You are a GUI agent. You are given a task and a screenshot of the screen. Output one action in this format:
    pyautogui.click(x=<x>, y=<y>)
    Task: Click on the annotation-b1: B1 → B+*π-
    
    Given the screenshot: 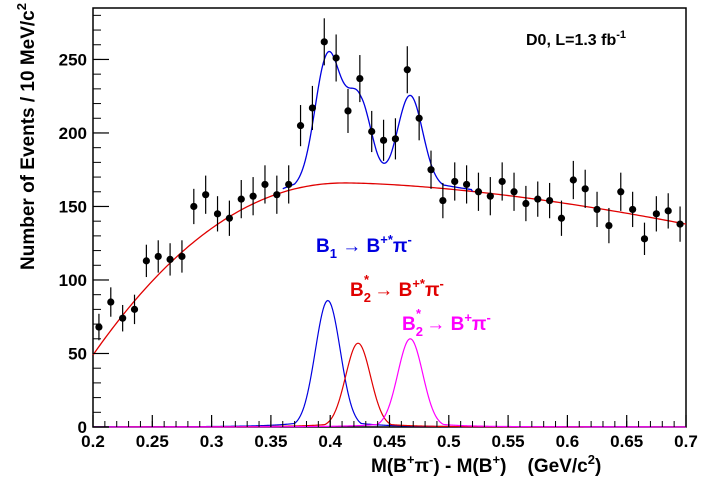 What is the action you would take?
    pyautogui.click(x=364, y=246)
    